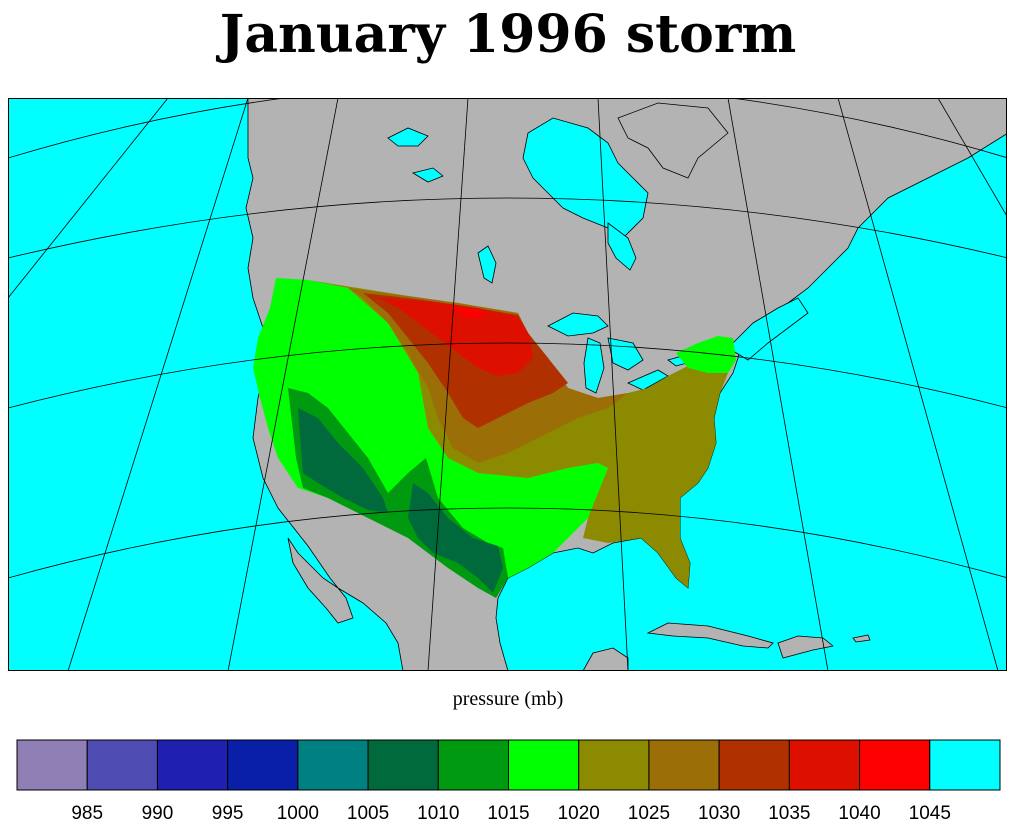 This screenshot has height=831, width=1016. Describe the element at coordinates (508, 813) in the screenshot. I see `legend-tick-label: 1015` at that location.